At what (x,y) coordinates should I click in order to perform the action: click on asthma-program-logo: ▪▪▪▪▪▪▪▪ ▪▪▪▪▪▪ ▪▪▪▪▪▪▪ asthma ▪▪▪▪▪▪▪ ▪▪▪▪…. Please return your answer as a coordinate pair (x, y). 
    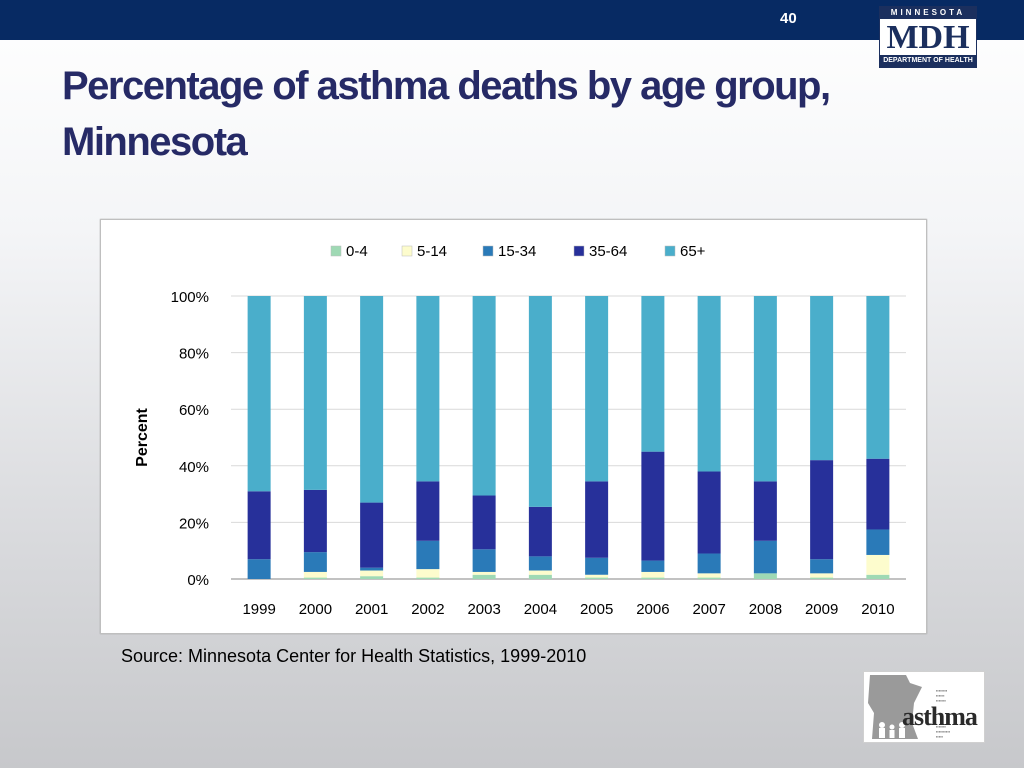
    Looking at the image, I should click on (924, 707).